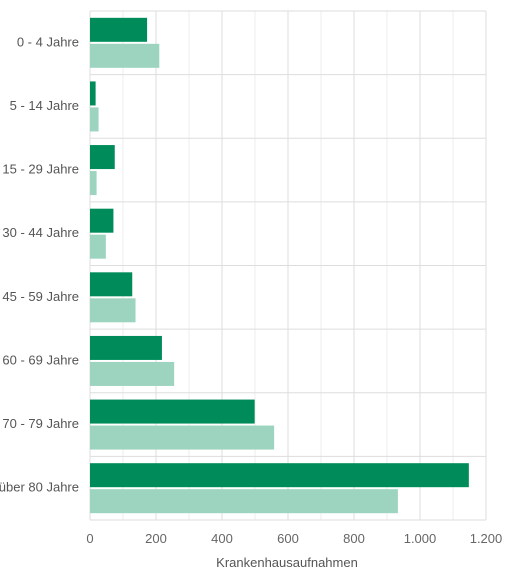  Describe the element at coordinates (44, 105) in the screenshot. I see `category-label: 5 - 14 Jahre` at that location.